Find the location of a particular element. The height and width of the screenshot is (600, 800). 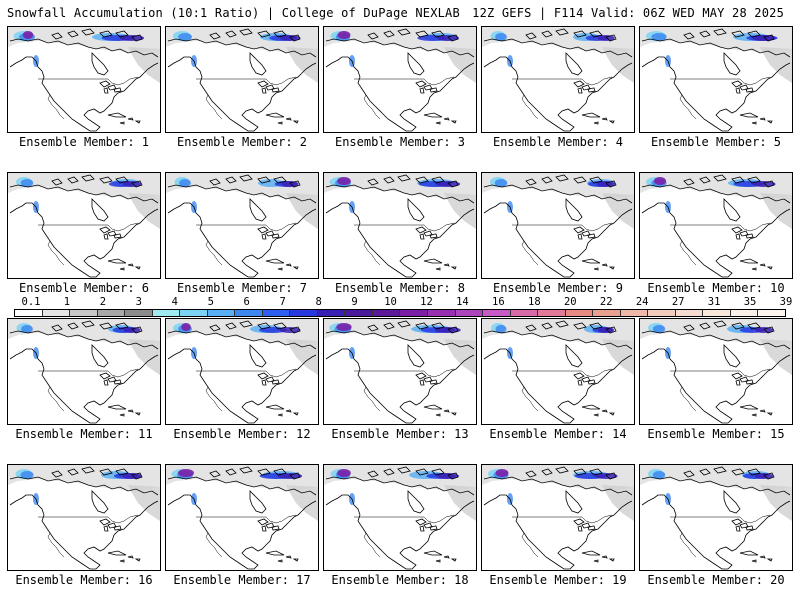

colorbar-label: 10 is located at coordinates (390, 302).